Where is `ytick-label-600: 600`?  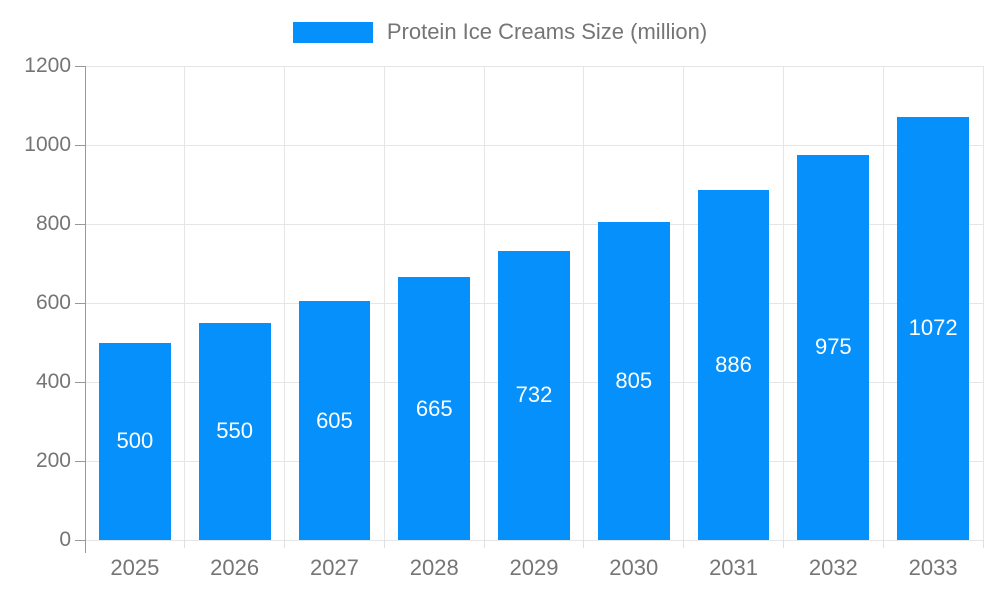
ytick-label-600: 600 is located at coordinates (53, 302).